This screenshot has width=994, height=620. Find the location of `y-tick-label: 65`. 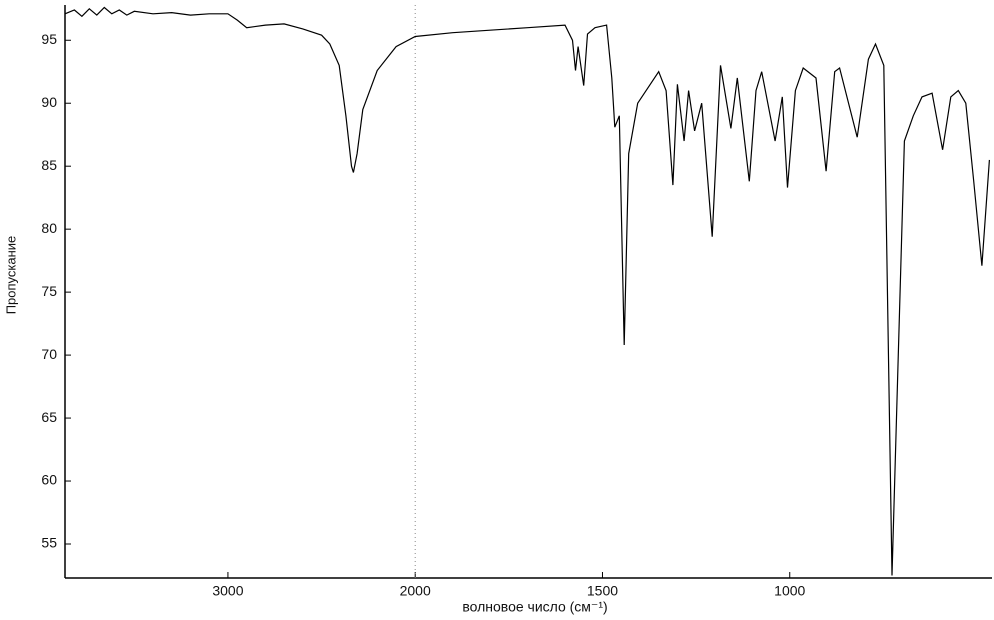

y-tick-label: 65 is located at coordinates (49, 417).